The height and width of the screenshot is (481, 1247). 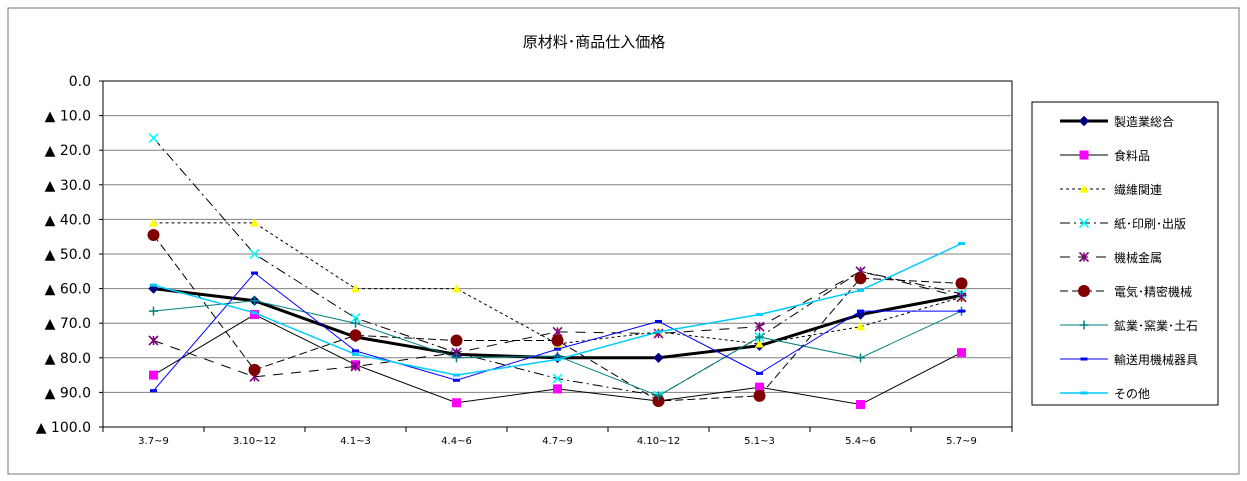 I want to click on legend-box, so click(x=1125, y=253).